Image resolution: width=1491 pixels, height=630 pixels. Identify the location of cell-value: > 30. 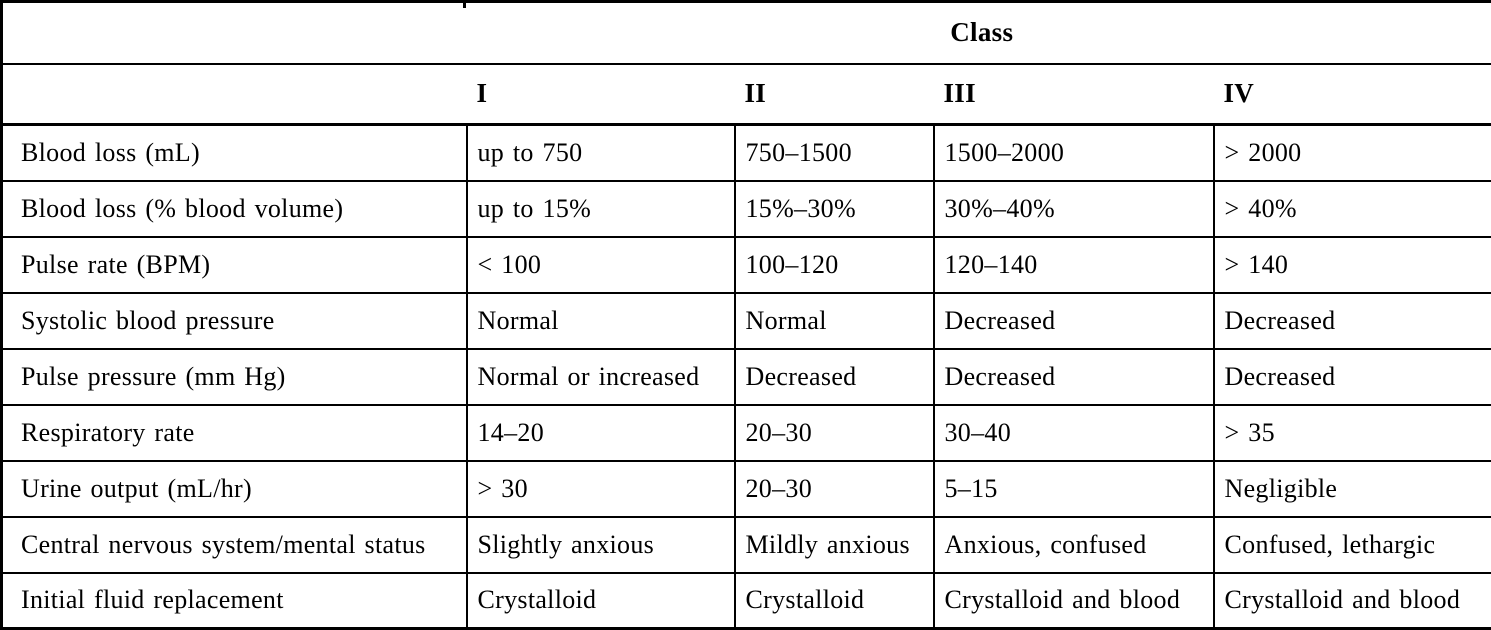
(600, 489).